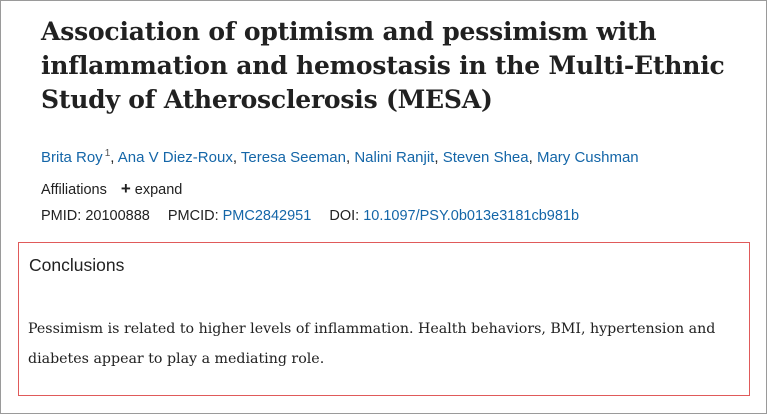 The height and width of the screenshot is (414, 767). I want to click on pmcid-label: PMCID:, so click(193, 216).